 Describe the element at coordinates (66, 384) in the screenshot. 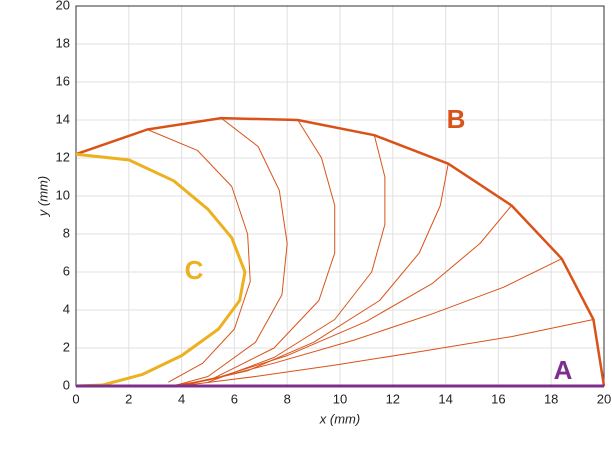

I see `y-tick-label: 0` at that location.